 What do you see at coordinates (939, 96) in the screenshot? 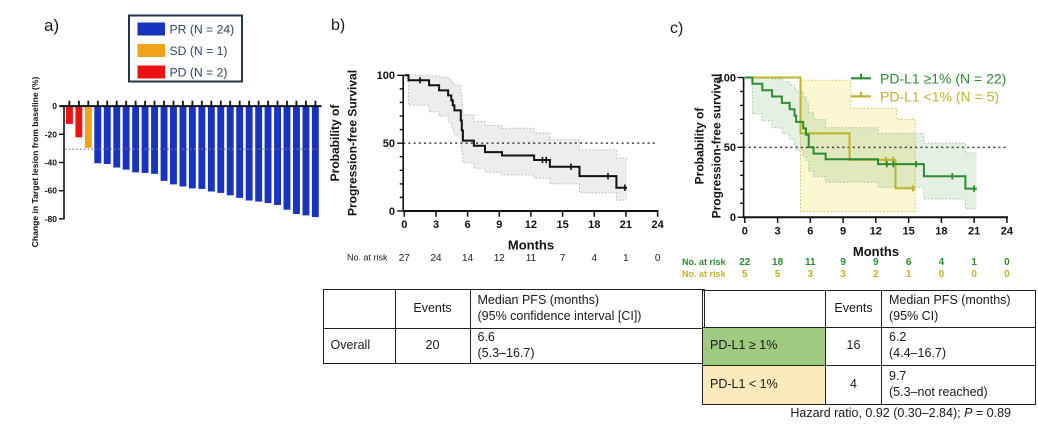
I see `svg-text: PD-L1 <1% (N = 5)` at bounding box center [939, 96].